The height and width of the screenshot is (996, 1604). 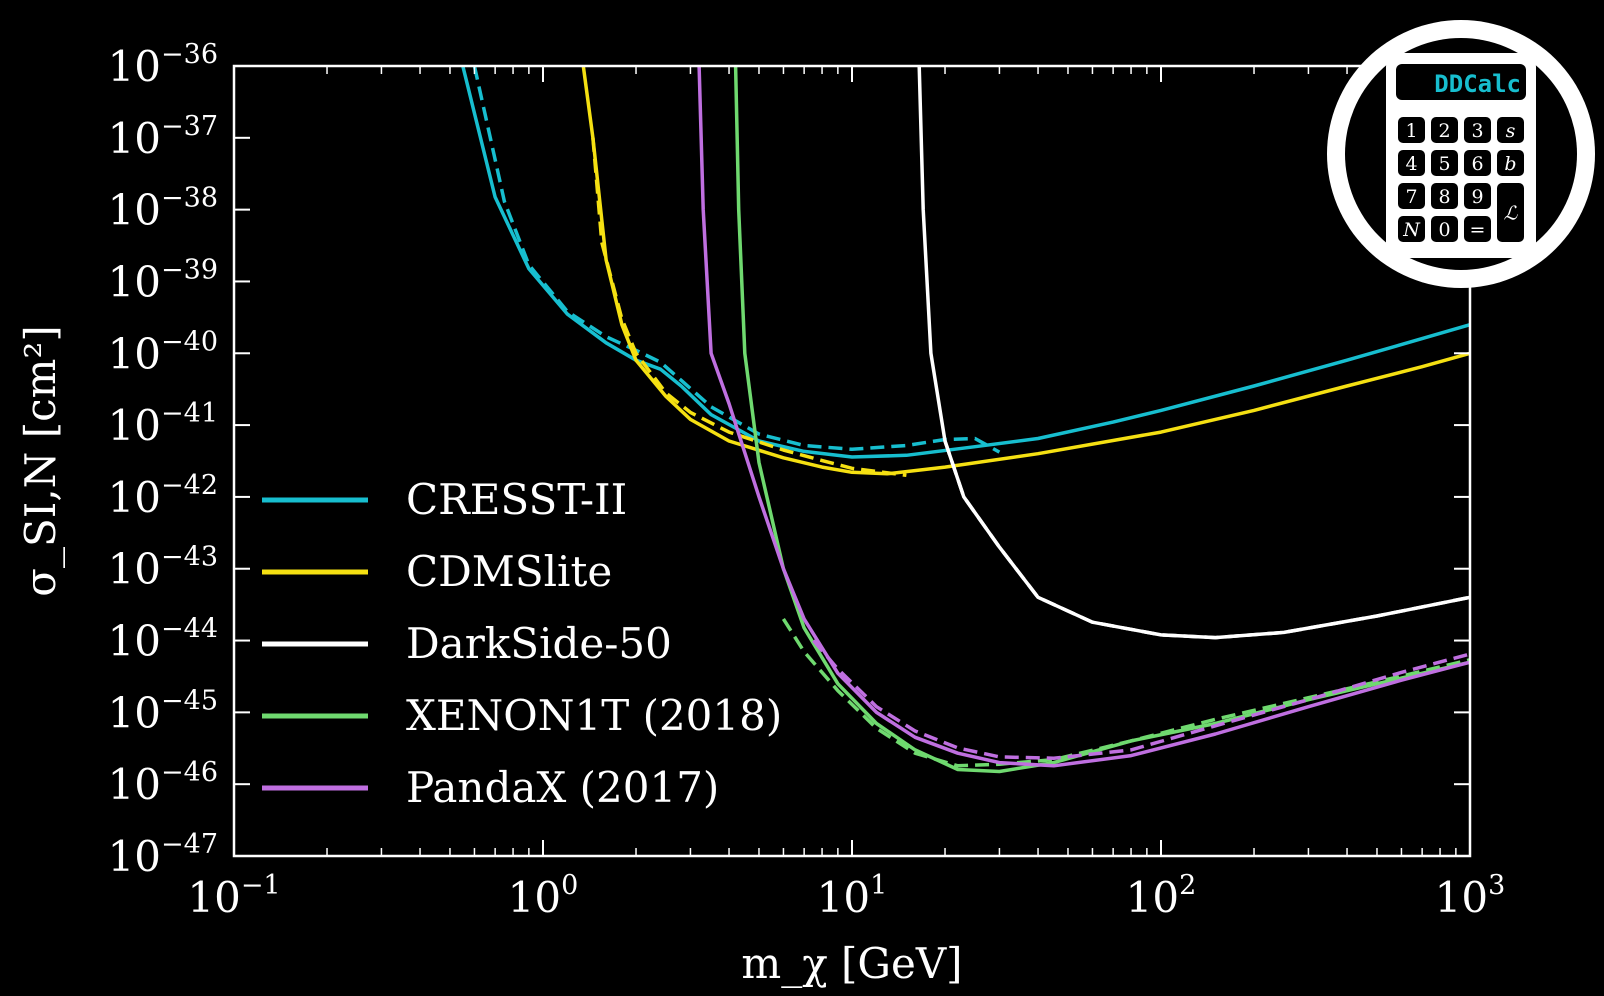 I want to click on calculator-key-label: b, so click(x=1510, y=164).